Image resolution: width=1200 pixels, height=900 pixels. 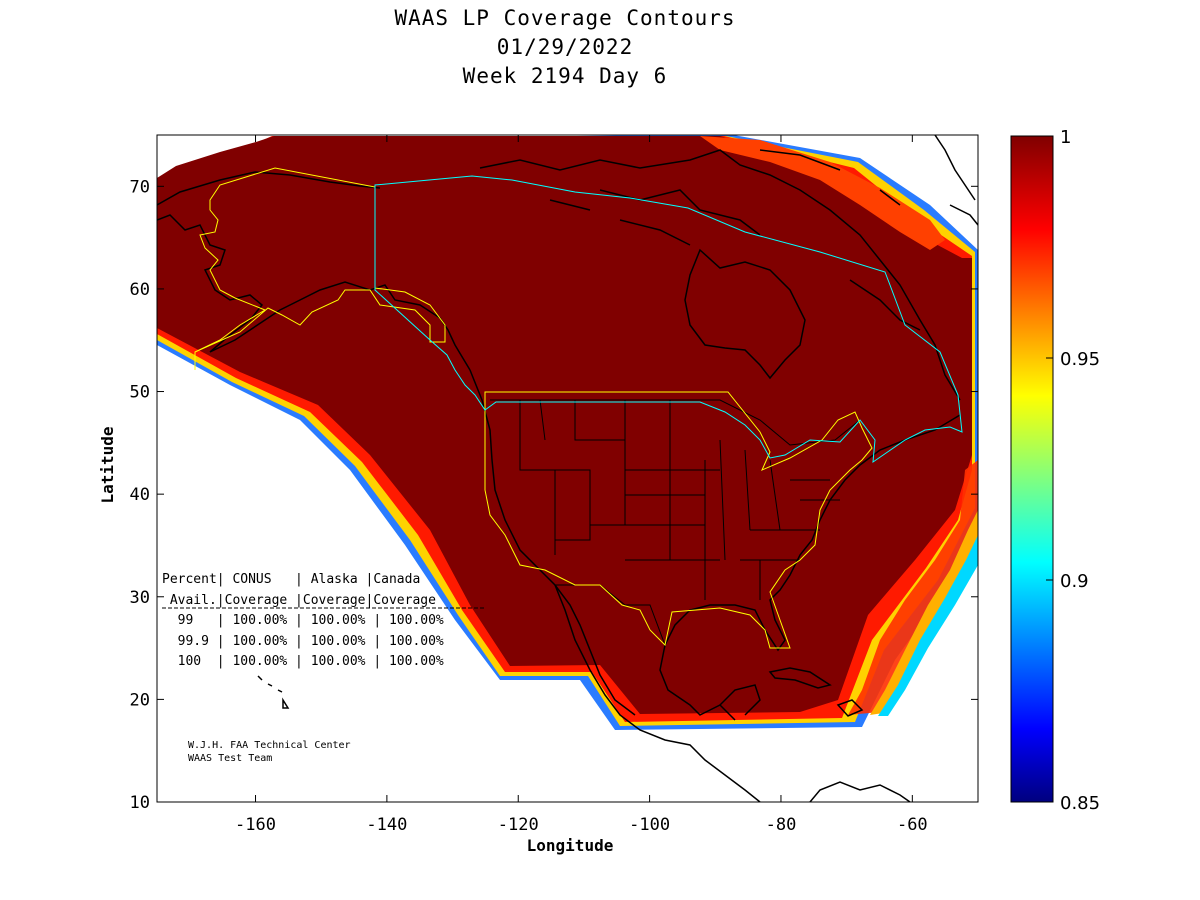 What do you see at coordinates (314, 292) in the screenshot?
I see `coastline-alaska` at bounding box center [314, 292].